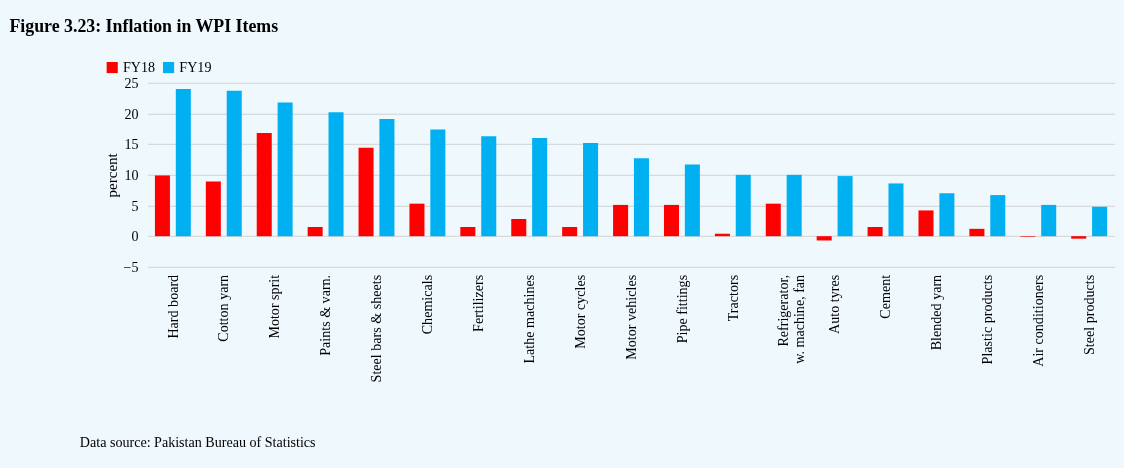 The width and height of the screenshot is (1124, 473). I want to click on source-note: Data source: Pakistan Bureau of Statistics, so click(197, 442).